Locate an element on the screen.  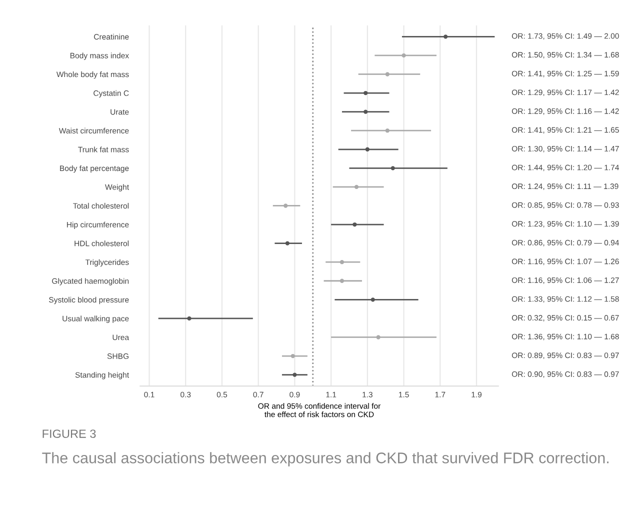
text: The causal associations between exposures and CKD that survived FDR correction. is located at coordinates (325, 459).